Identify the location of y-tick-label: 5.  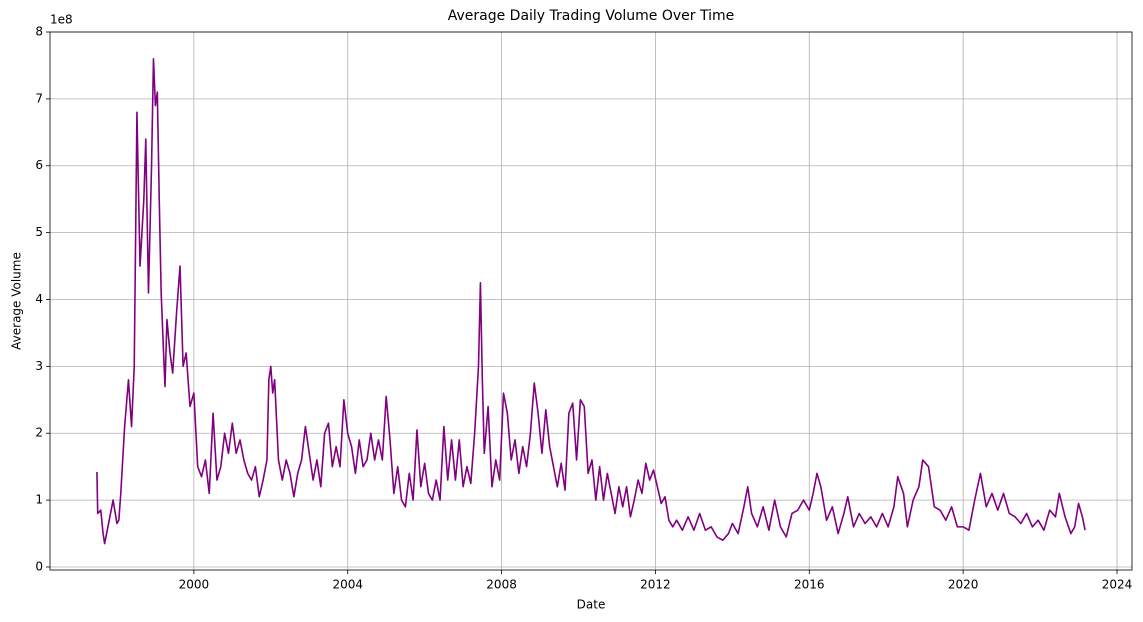
(39, 232).